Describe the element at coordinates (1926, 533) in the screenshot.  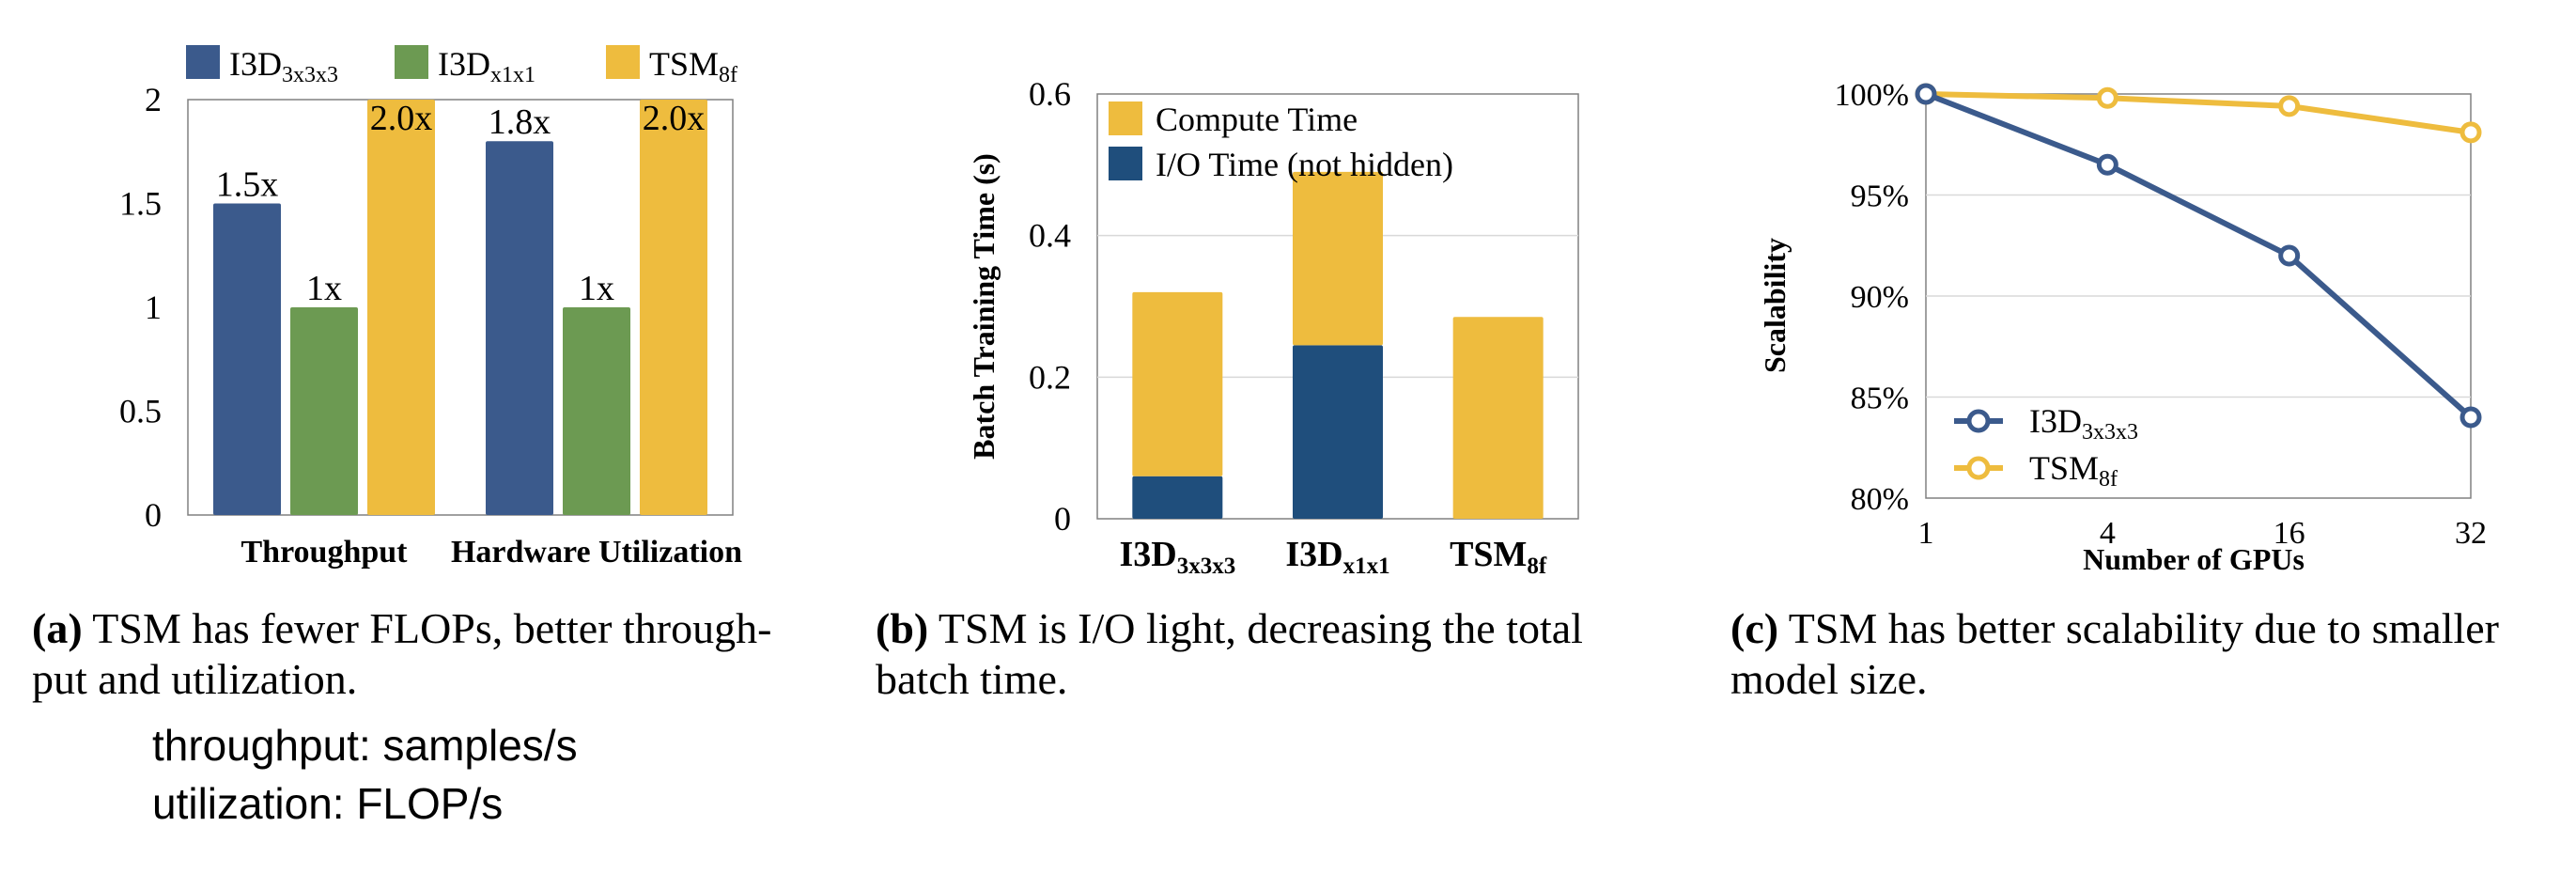
I see `x-tick-label: 1` at that location.